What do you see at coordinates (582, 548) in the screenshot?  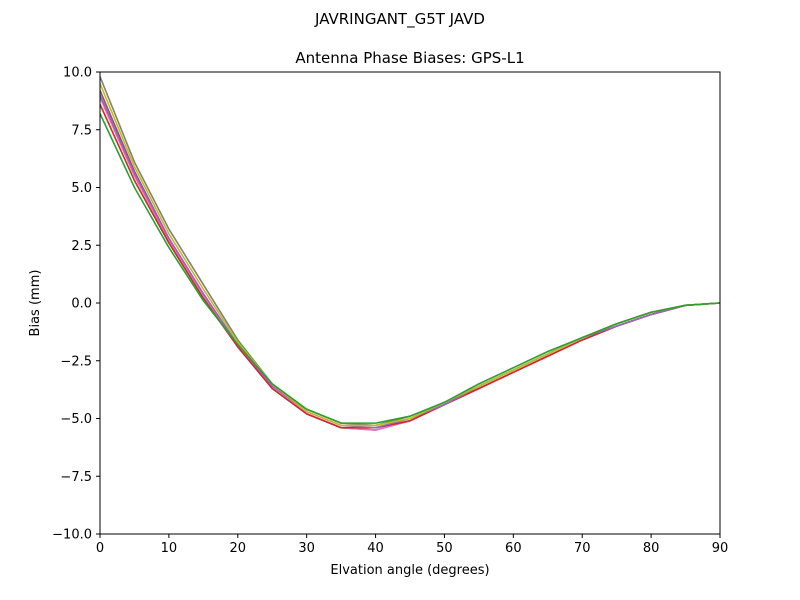 I see `x-tick-label: 70` at bounding box center [582, 548].